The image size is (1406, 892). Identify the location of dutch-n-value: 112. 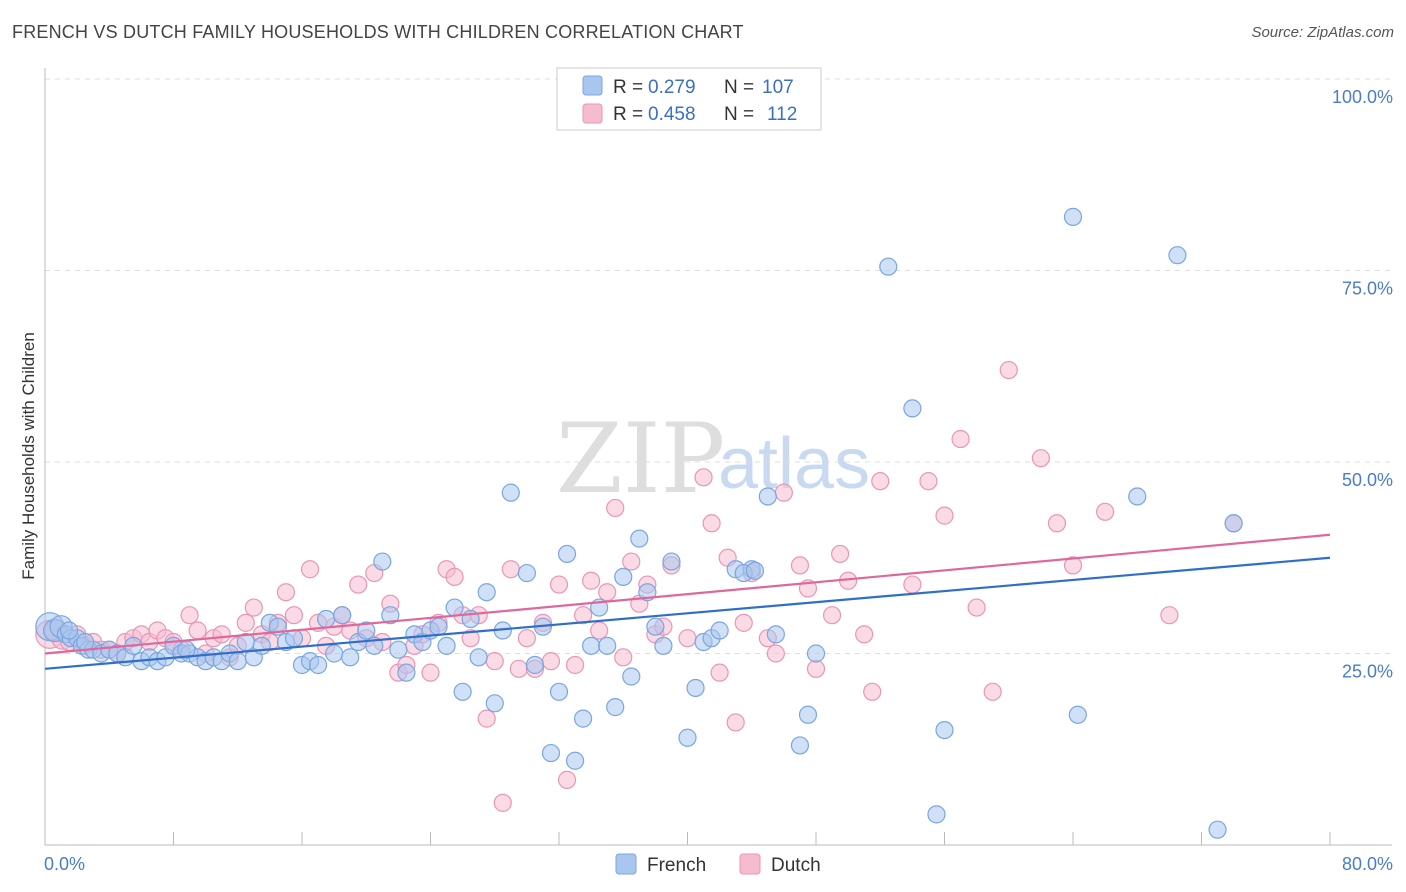
(782, 114).